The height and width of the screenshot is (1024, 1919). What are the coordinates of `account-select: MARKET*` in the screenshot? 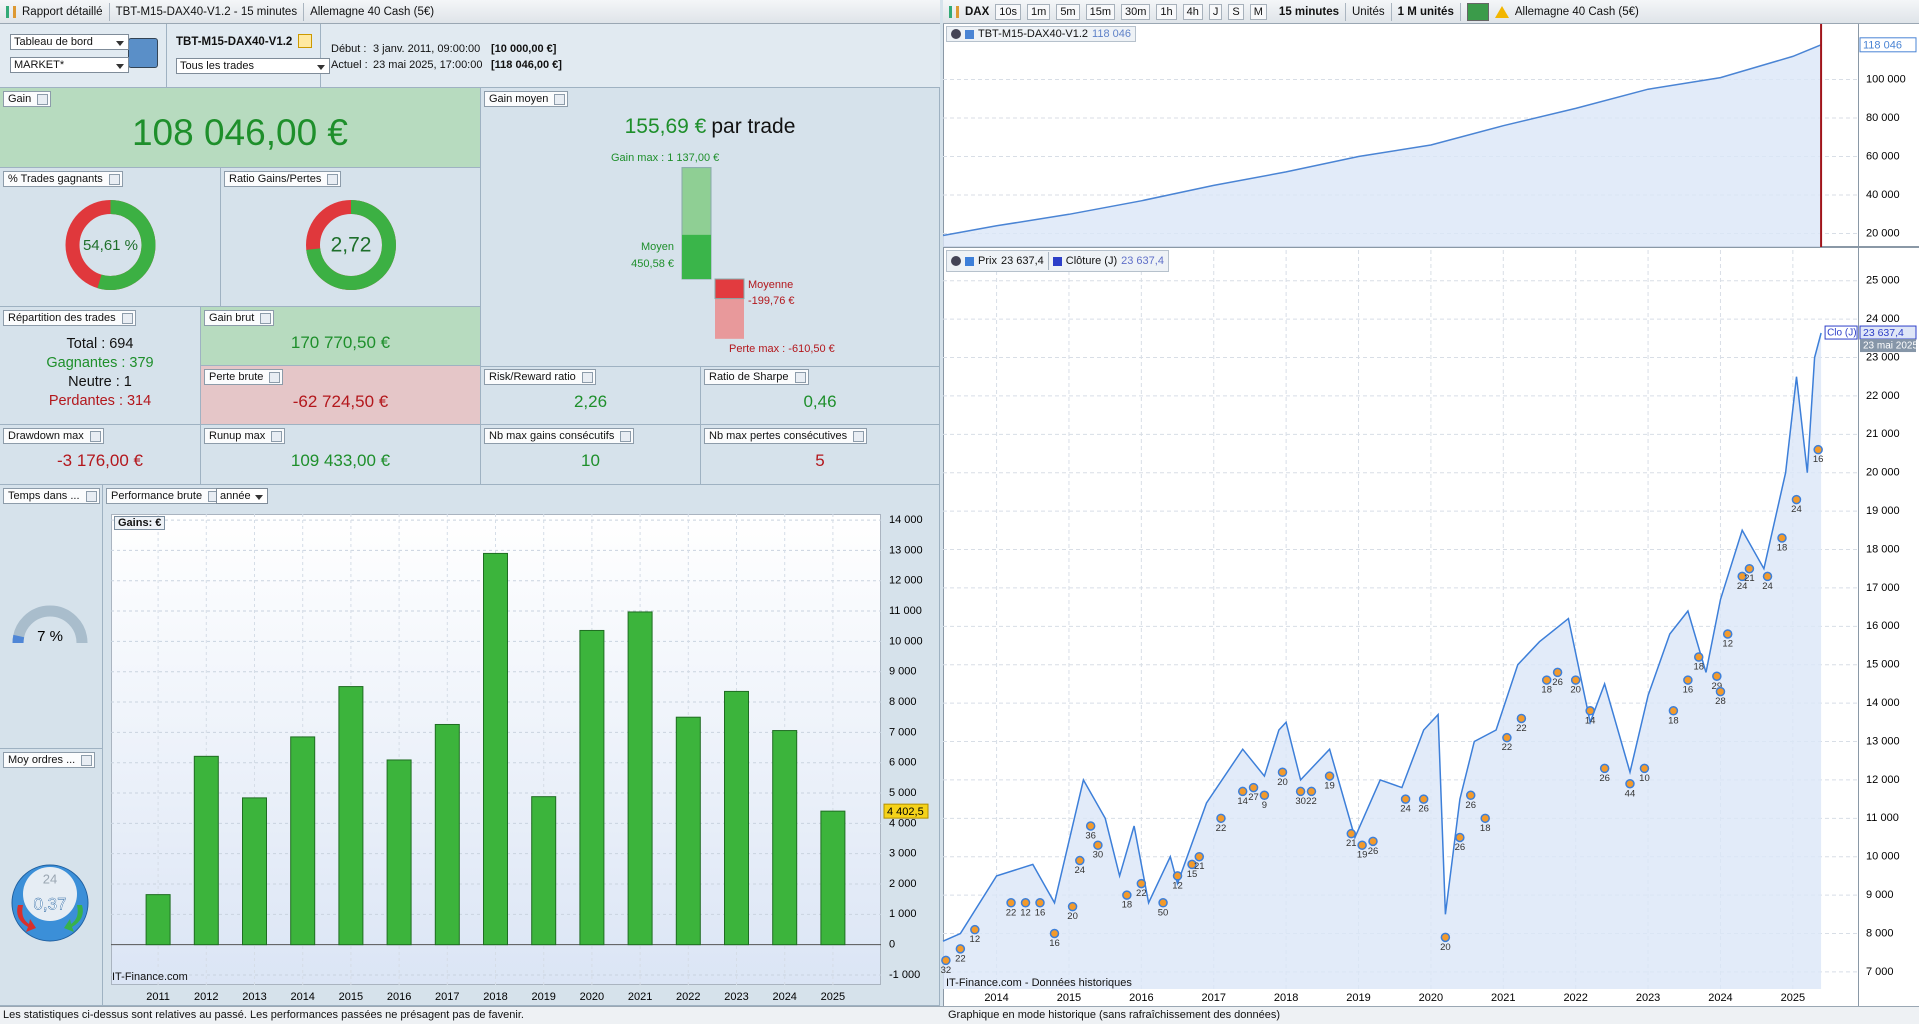 It's located at (69, 65).